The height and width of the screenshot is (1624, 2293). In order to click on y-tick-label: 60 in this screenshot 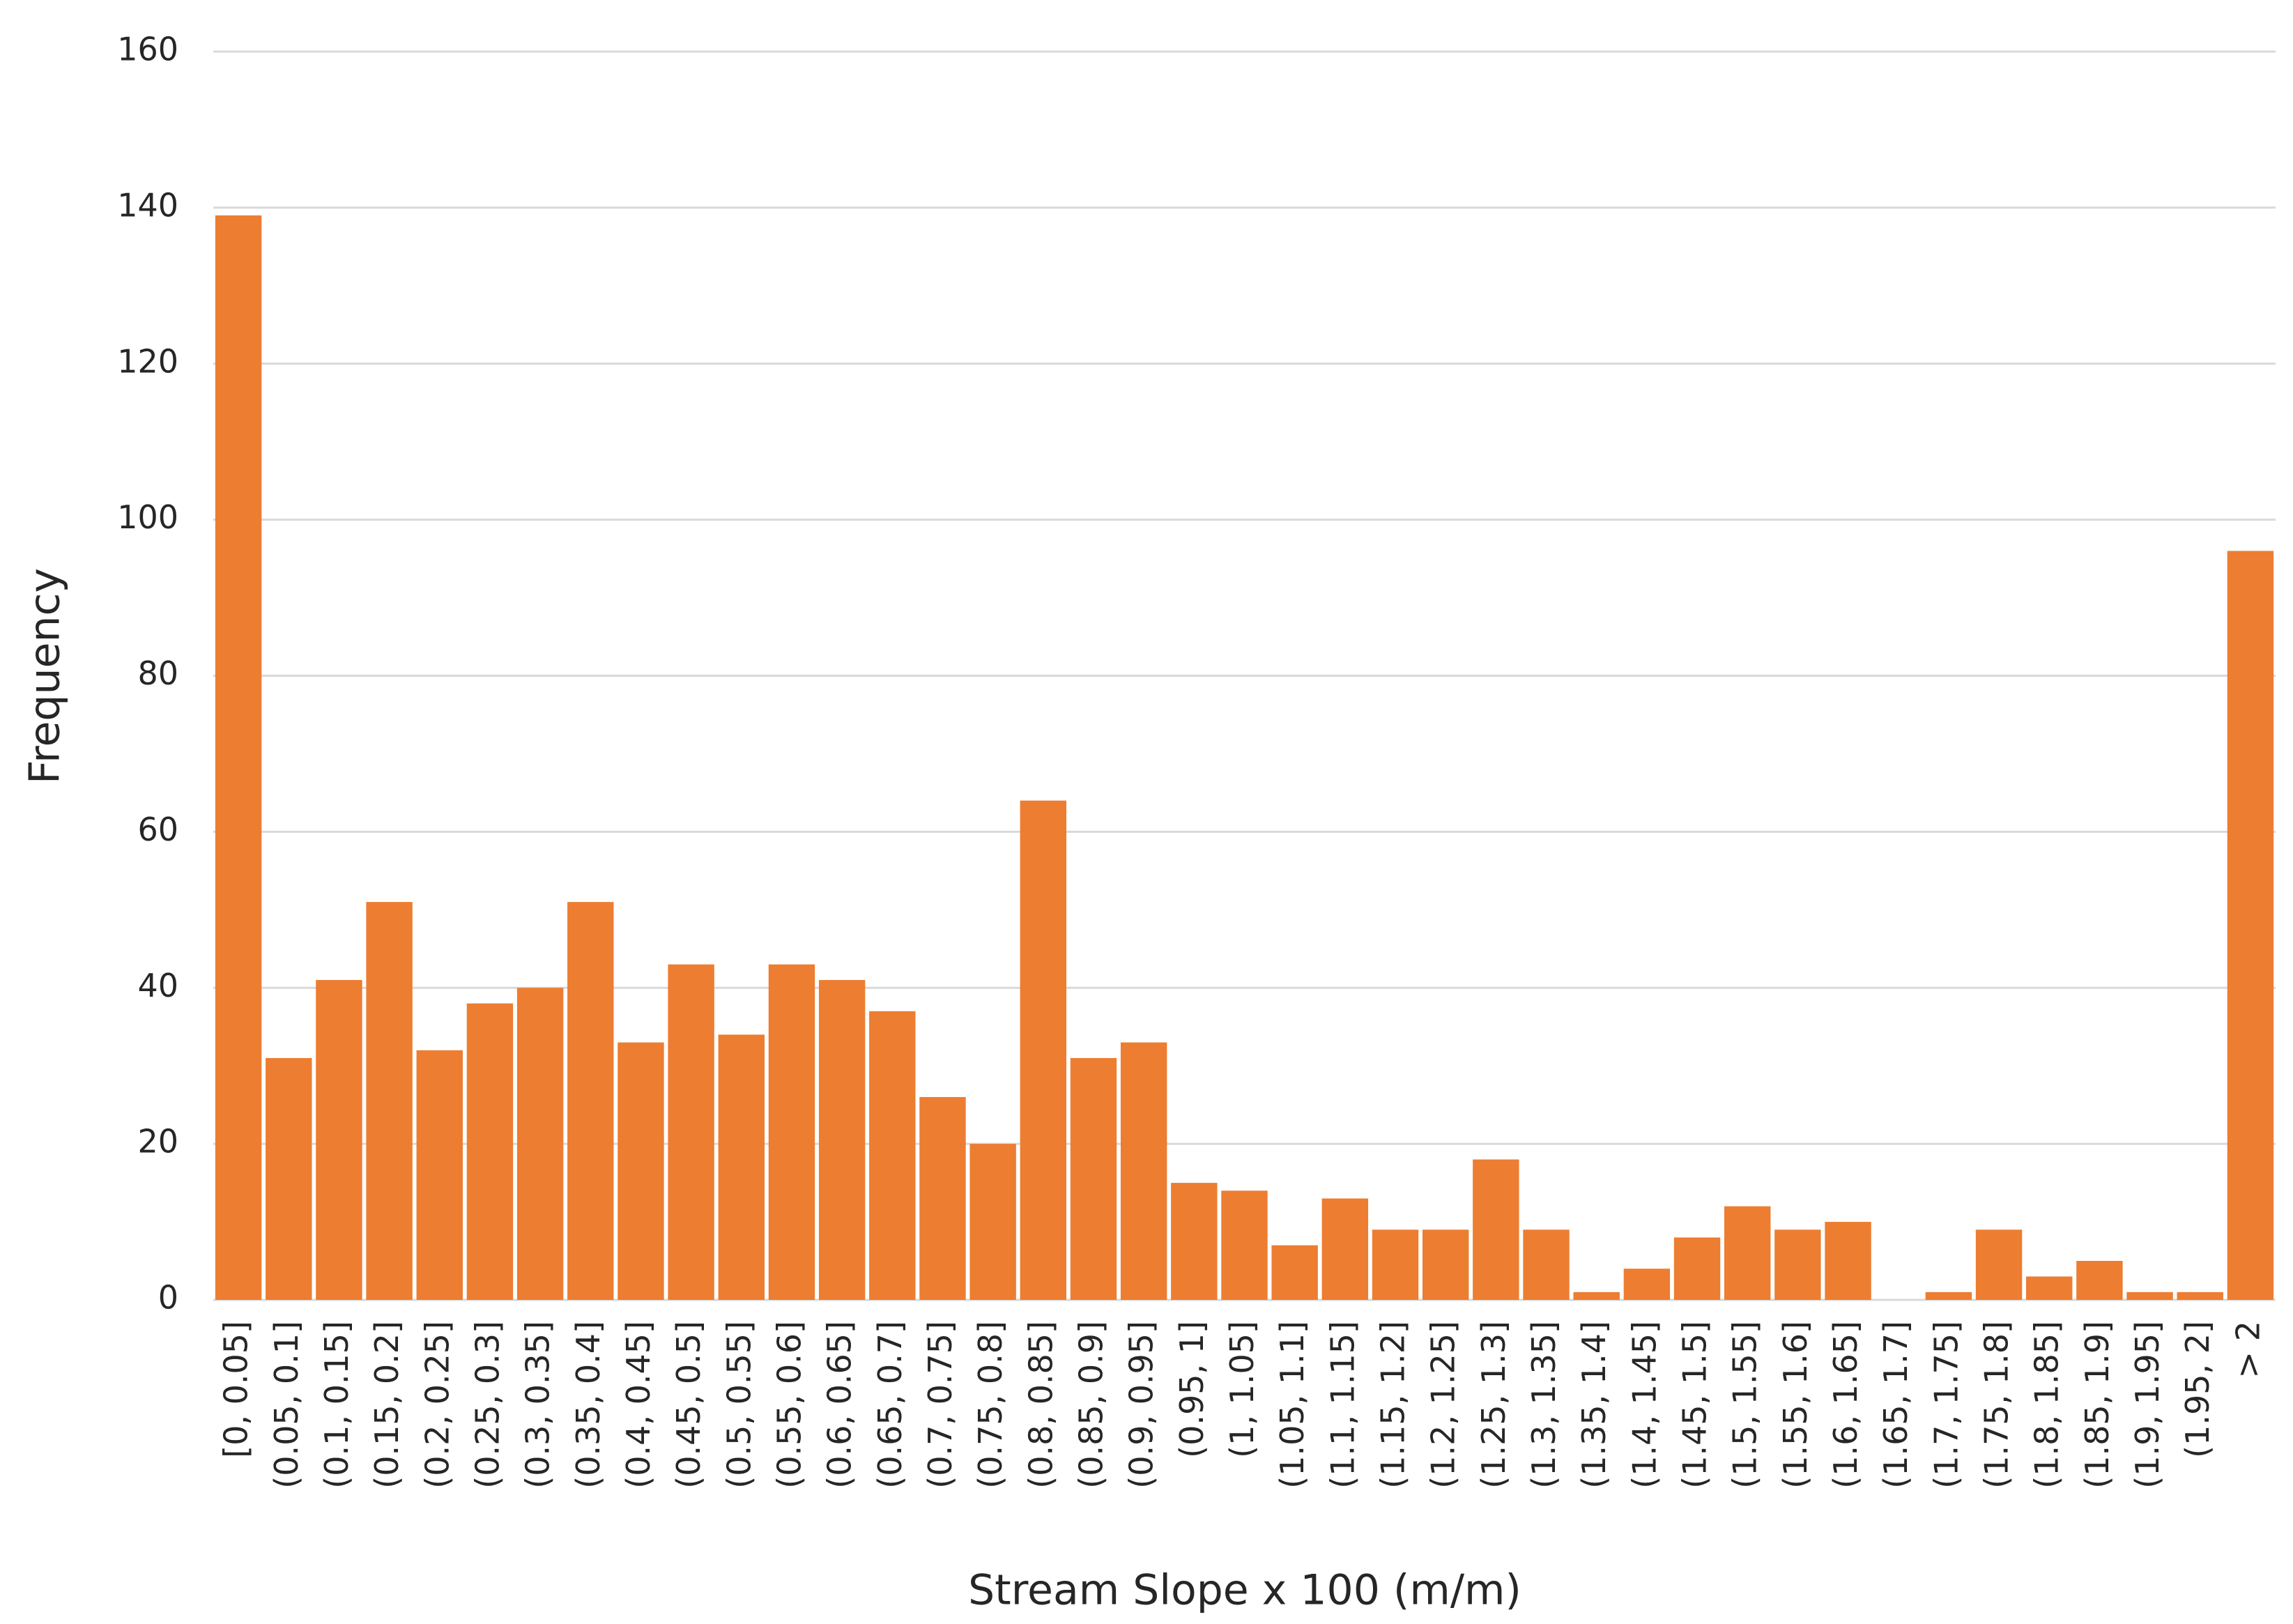, I will do `click(157, 829)`.